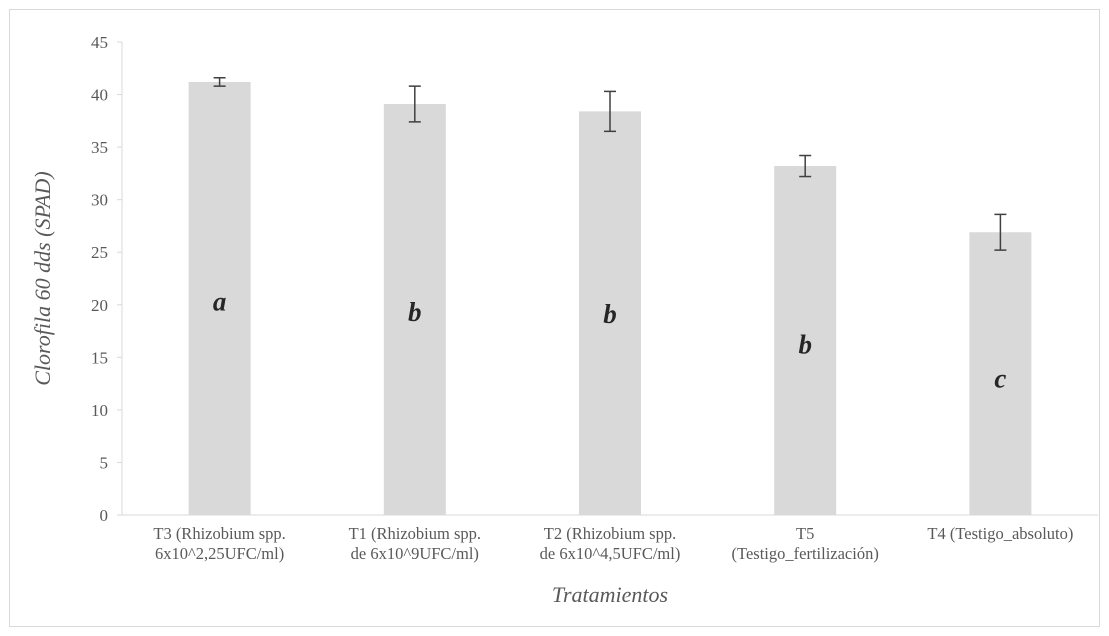  Describe the element at coordinates (1000, 533) in the screenshot. I see `x-tick-label: T4 (Testigo_absoluto)` at that location.